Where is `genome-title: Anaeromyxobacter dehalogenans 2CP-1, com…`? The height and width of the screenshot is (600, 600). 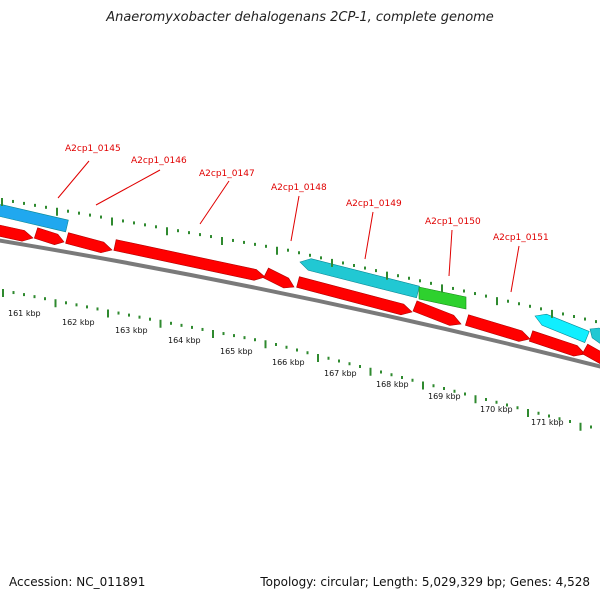 genome-title: Anaeromyxobacter dehalogenans 2CP-1, com… is located at coordinates (300, 17).